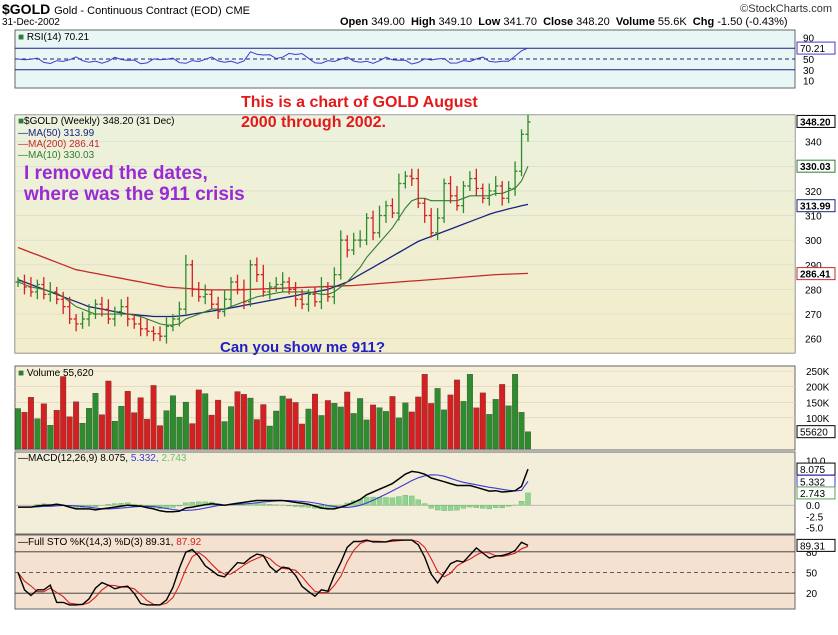 This screenshot has height=635, width=838. Describe the element at coordinates (303, 347) in the screenshot. I see `annotation-bottom-question: Can you show me 911?` at that location.